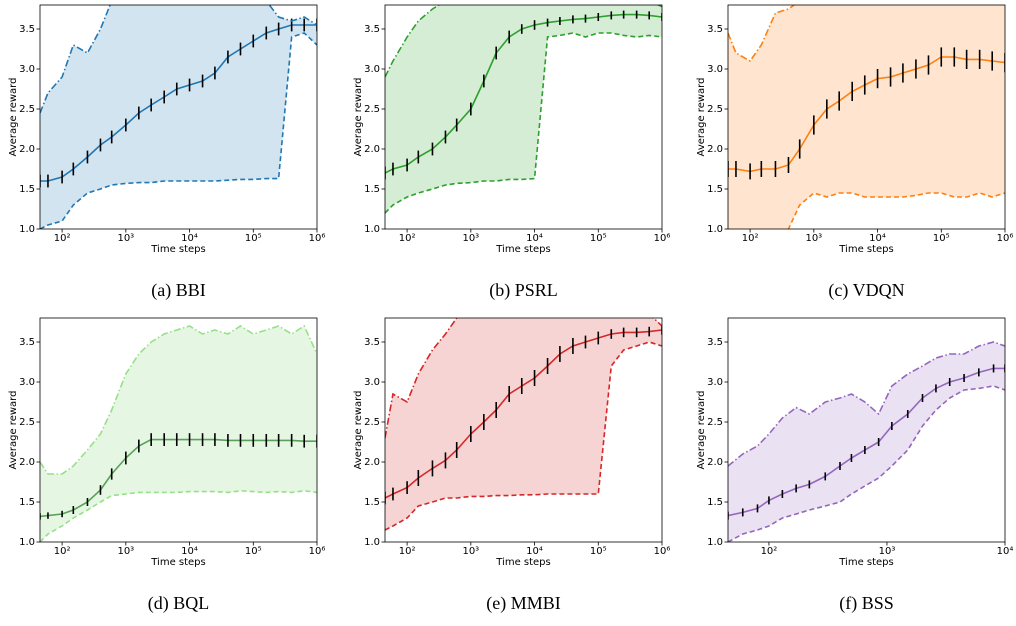  Describe the element at coordinates (866, 603) in the screenshot. I see `caption: (f) BSS` at that location.